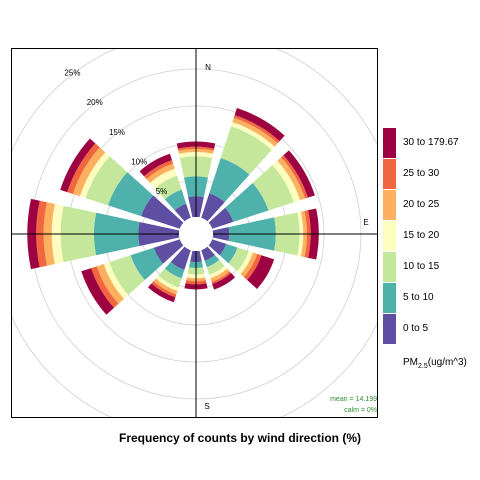 This screenshot has width=480, height=480. What do you see at coordinates (228, 253) in the screenshot?
I see `wedge-dir120-bin1` at bounding box center [228, 253].